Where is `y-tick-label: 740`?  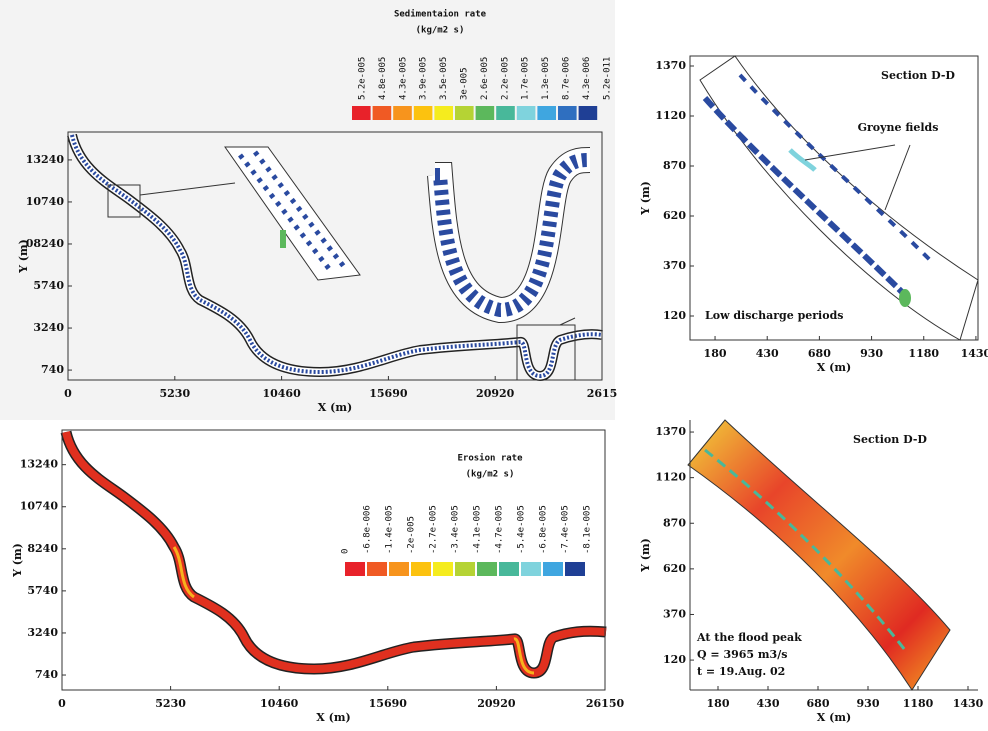 y-tick-label: 740 is located at coordinates (46, 674).